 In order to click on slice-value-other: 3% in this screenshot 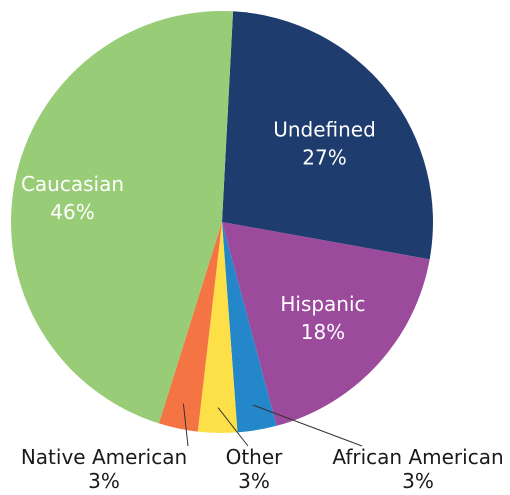, I will do `click(254, 481)`.